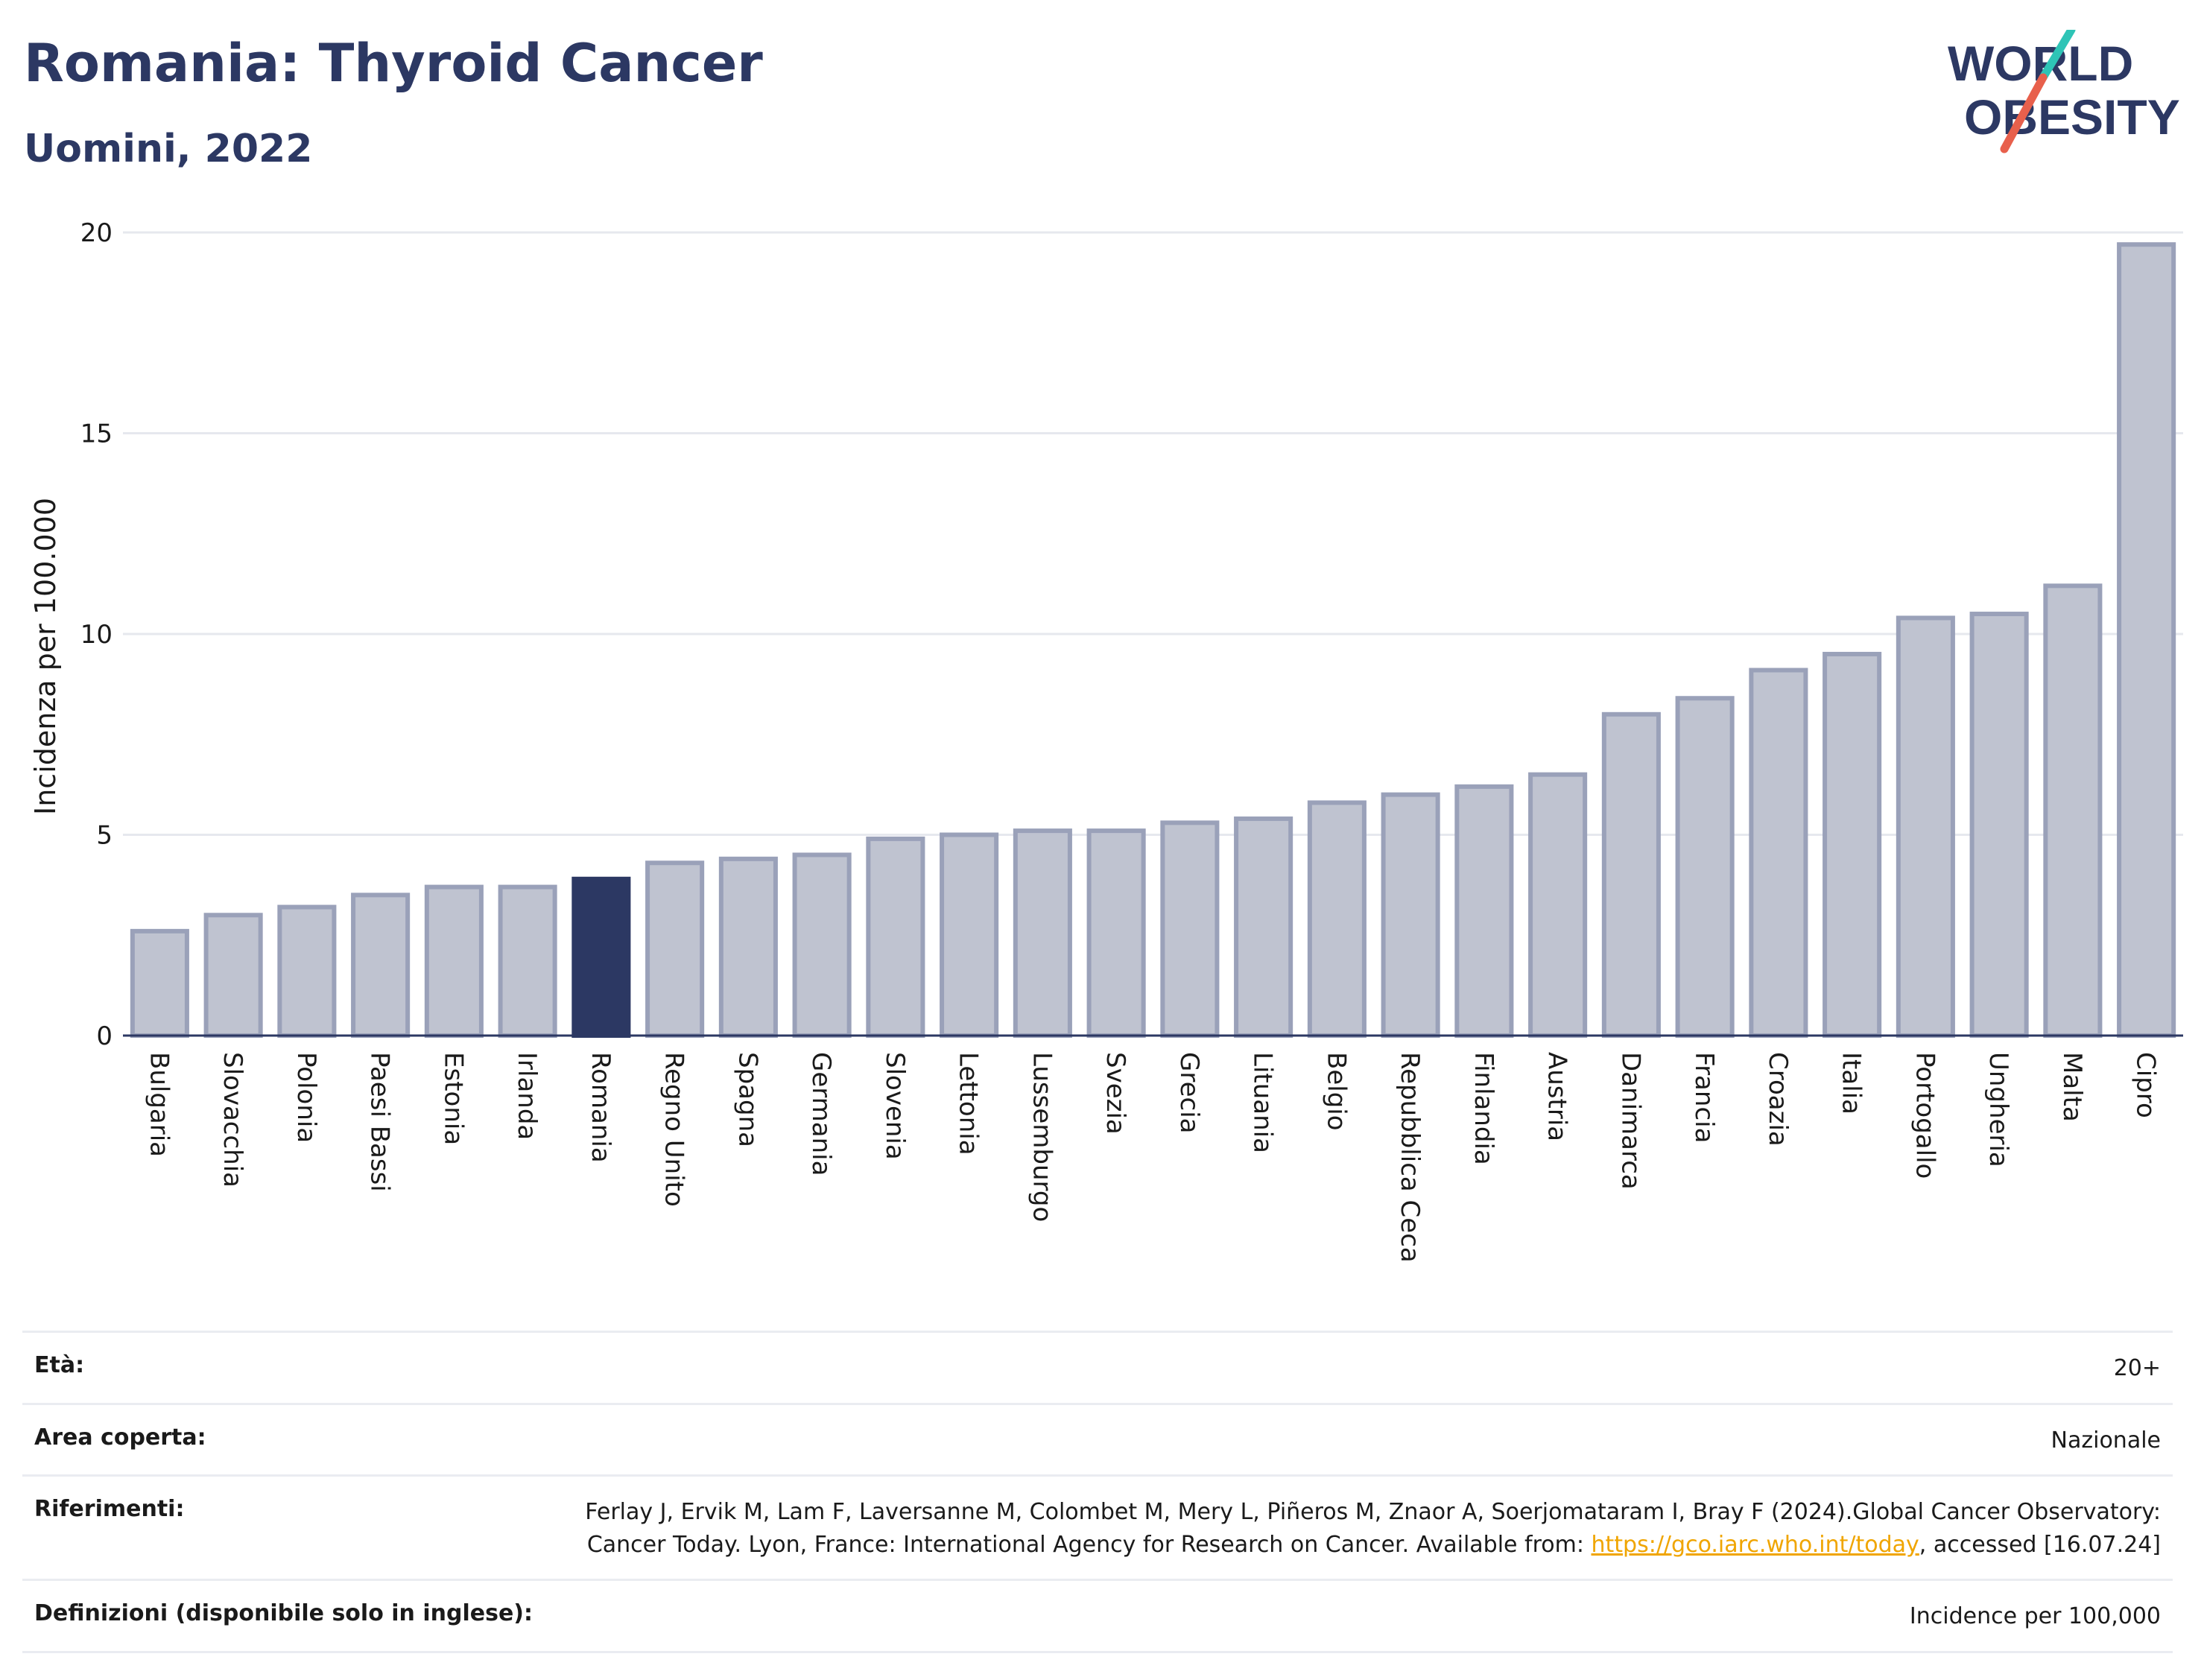 The height and width of the screenshot is (1680, 2204). I want to click on x-tick-label: Croazia, so click(1778, 1099).